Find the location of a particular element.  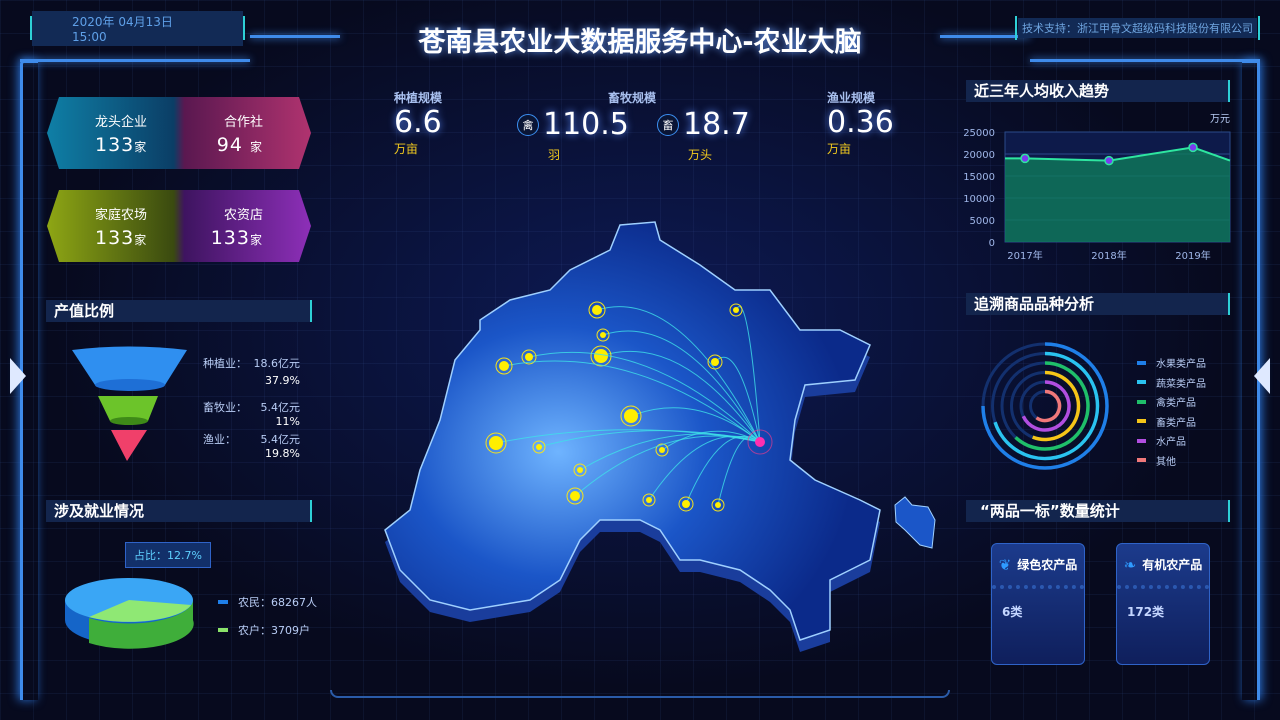

stat-planting: 种植规模 6.6 万亩 is located at coordinates (418, 123).